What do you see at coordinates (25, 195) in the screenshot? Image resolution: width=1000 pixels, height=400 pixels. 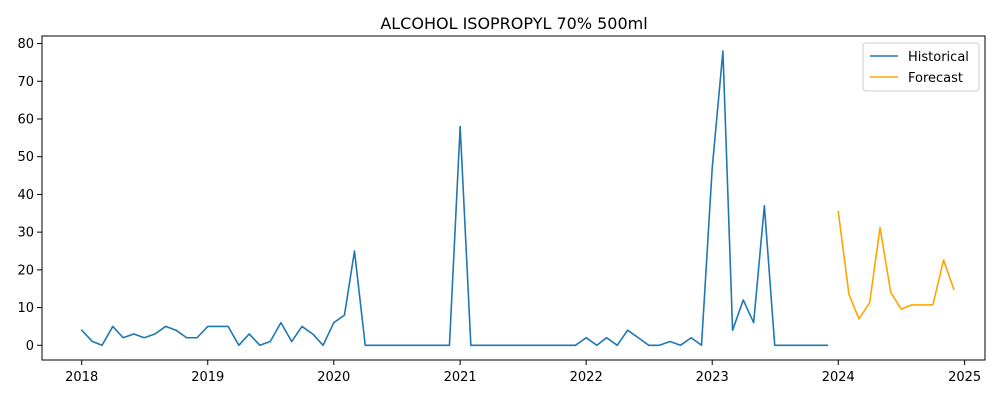 I see `y-tick-label: 40` at bounding box center [25, 195].